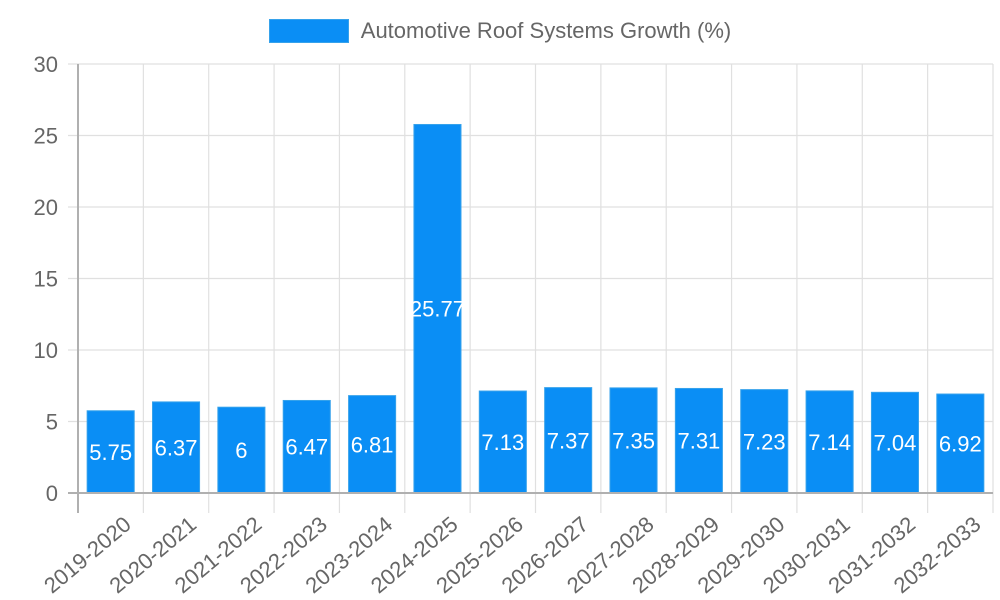 The image size is (1000, 600). I want to click on bar-value-label: 5.75, so click(110, 452).